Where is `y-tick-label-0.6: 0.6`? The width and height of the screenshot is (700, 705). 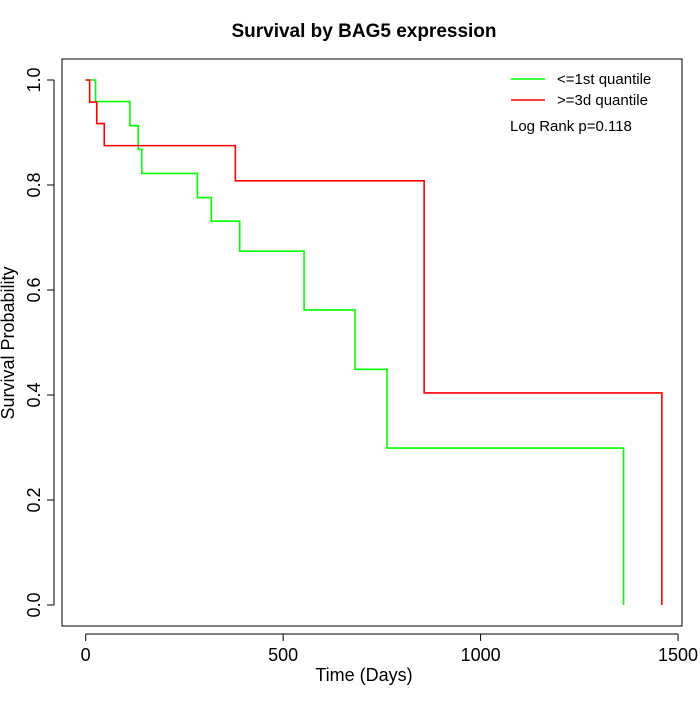
y-tick-label-0.6: 0.6 is located at coordinates (34, 289).